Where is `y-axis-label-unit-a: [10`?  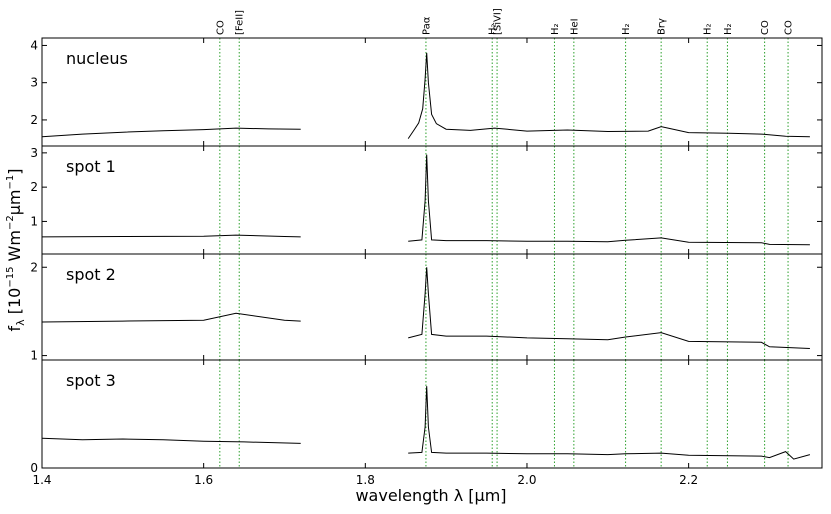 y-axis-label-unit-a: [10 is located at coordinates (14, 304).